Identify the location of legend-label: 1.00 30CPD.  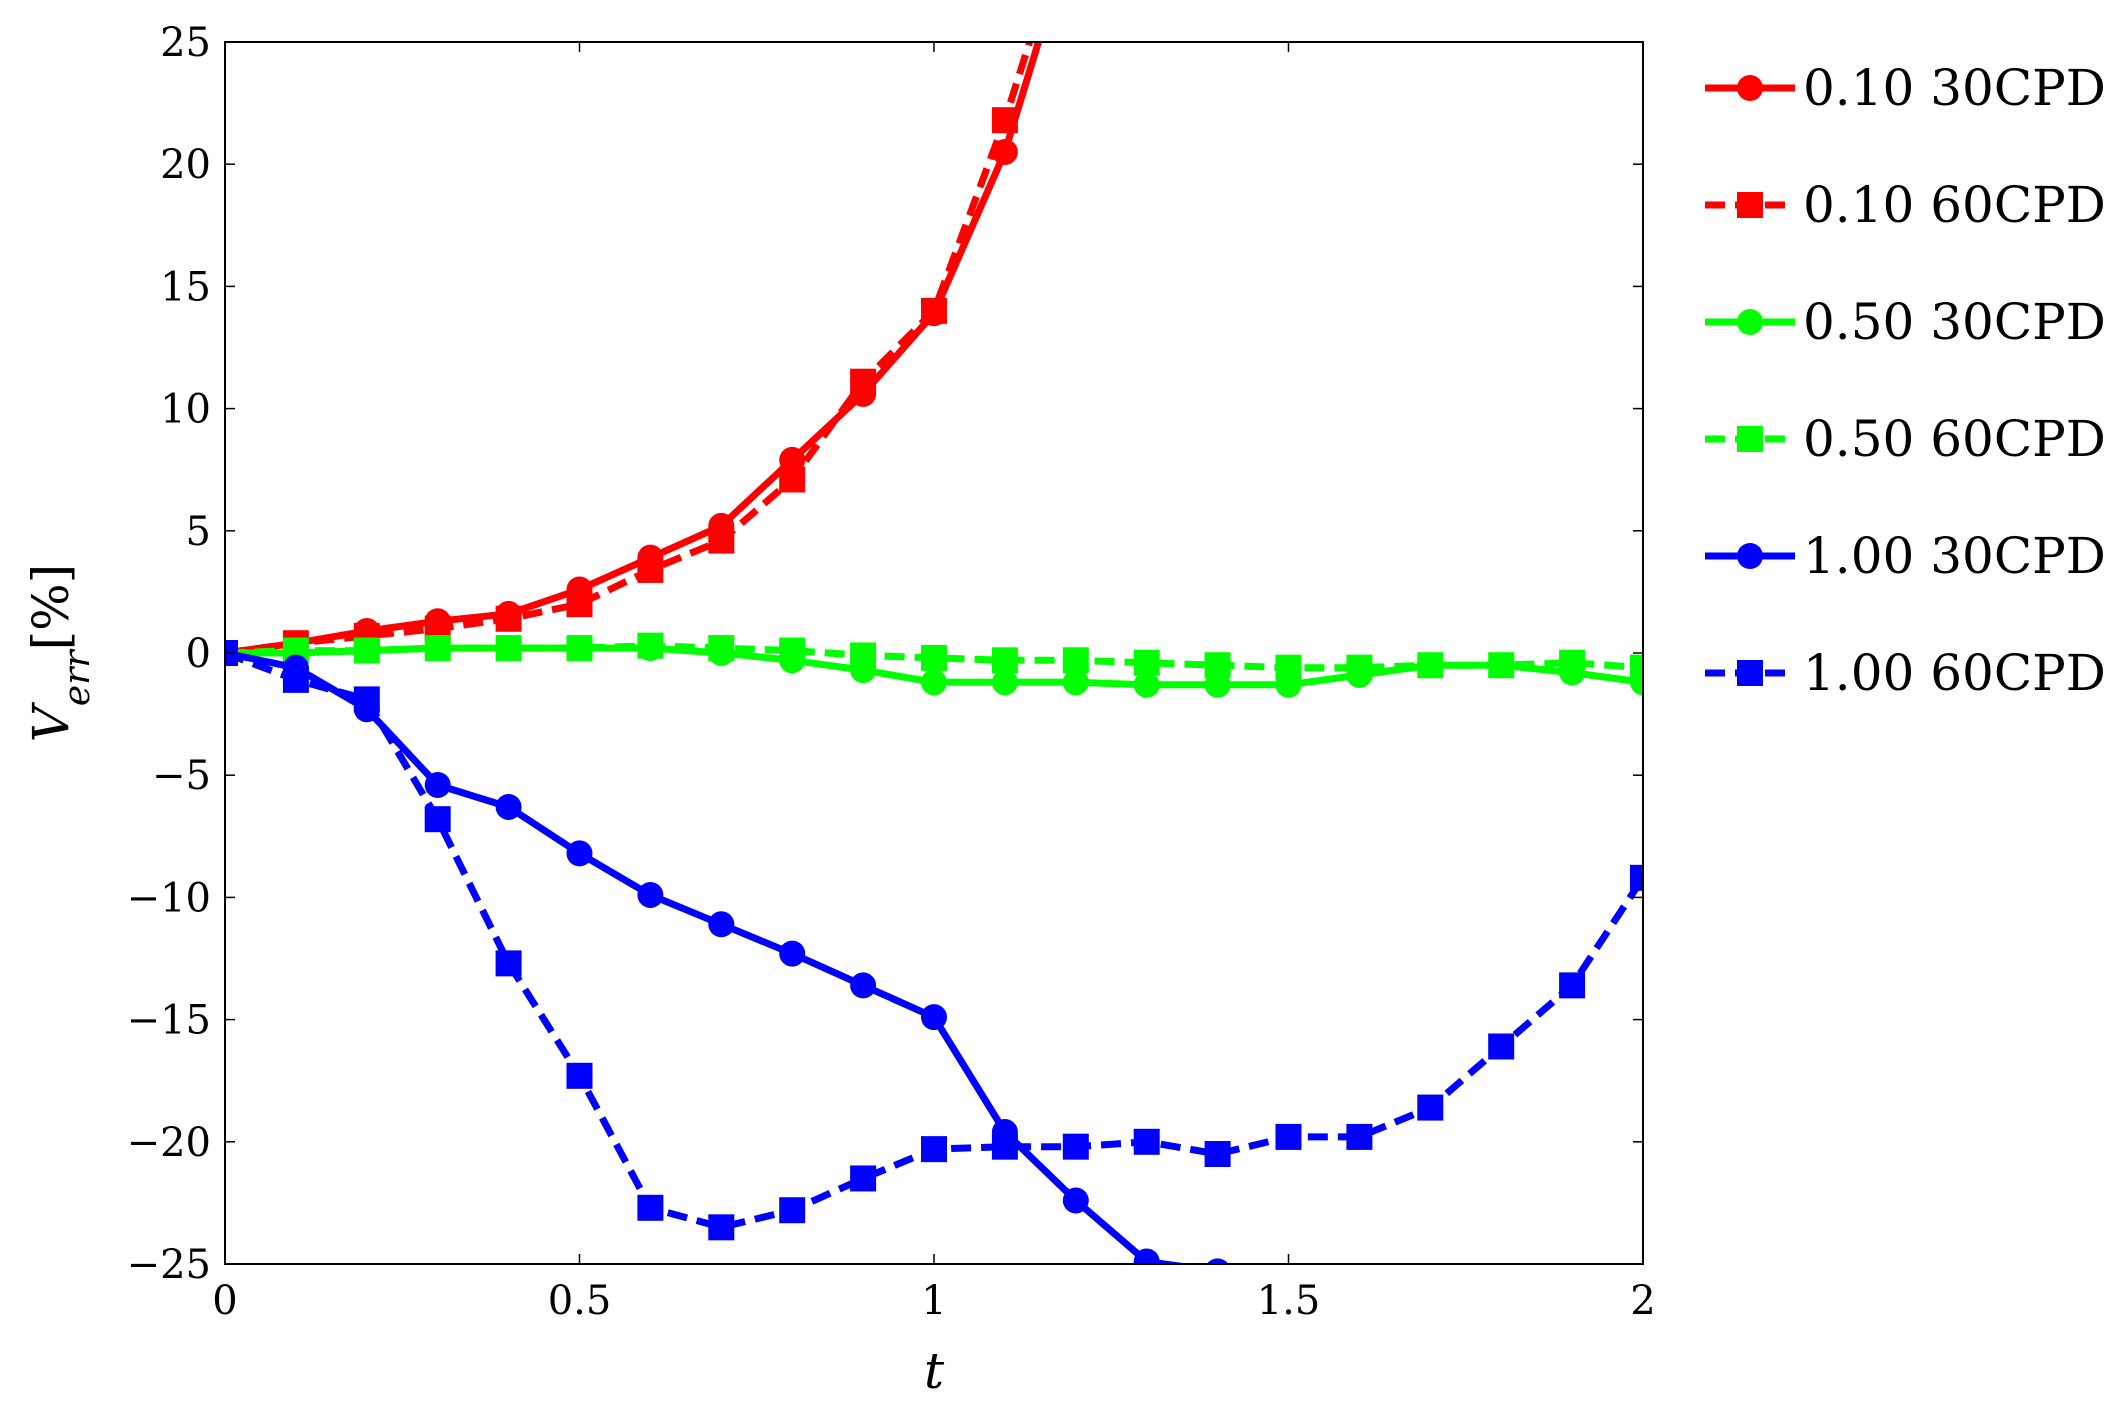
(1954, 556).